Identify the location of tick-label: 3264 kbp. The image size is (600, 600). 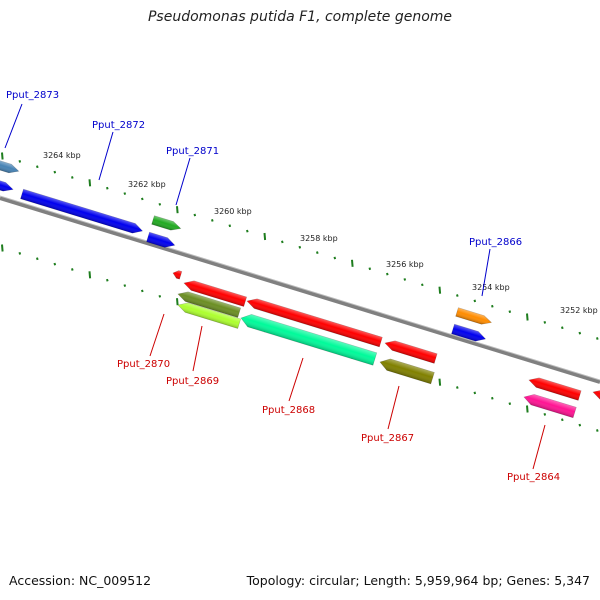
(62, 155).